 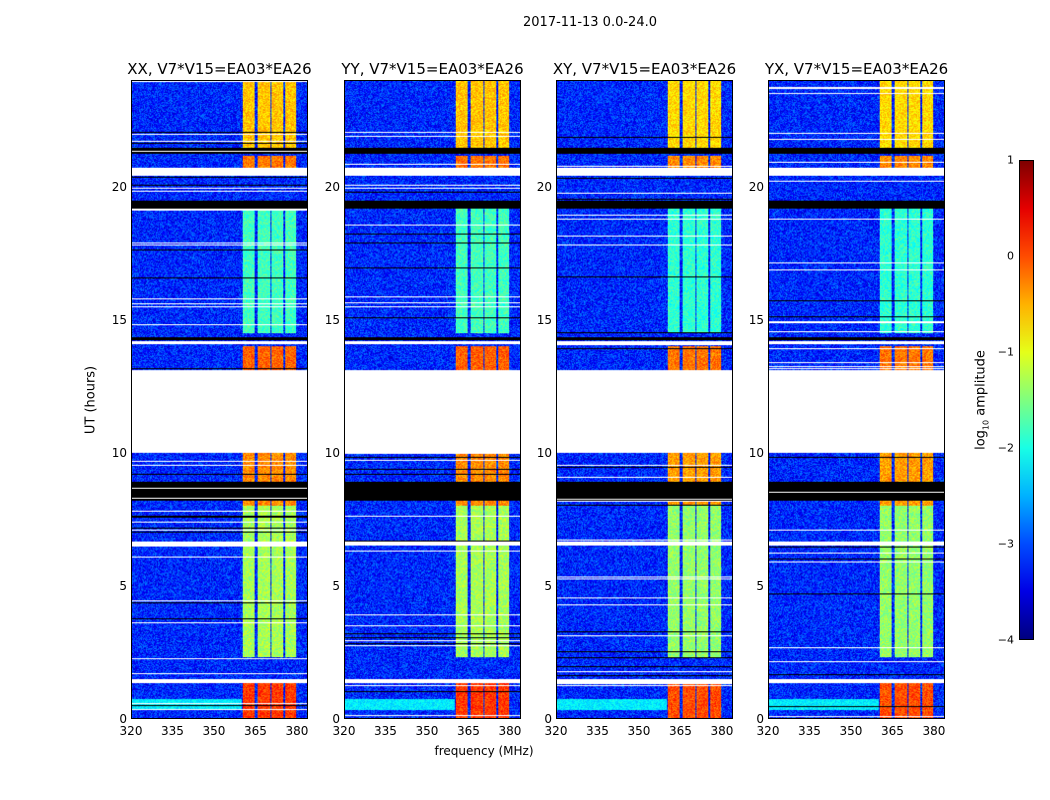 I want to click on colorbar-label-main: log, so click(x=981, y=440).